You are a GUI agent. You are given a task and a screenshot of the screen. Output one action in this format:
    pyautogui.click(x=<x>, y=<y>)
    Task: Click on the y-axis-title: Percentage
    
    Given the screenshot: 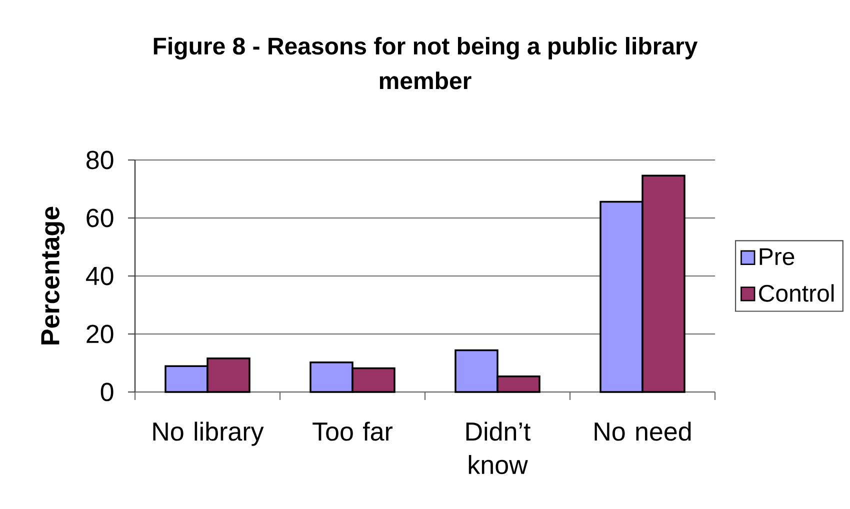 What is the action you would take?
    pyautogui.click(x=53, y=275)
    